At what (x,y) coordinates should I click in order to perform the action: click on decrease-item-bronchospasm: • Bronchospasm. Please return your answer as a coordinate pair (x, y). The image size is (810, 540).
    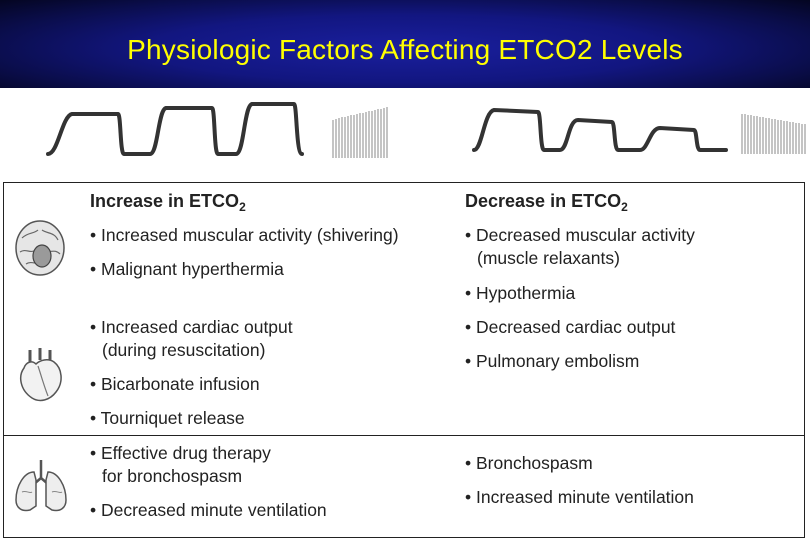
    Looking at the image, I should click on (529, 463).